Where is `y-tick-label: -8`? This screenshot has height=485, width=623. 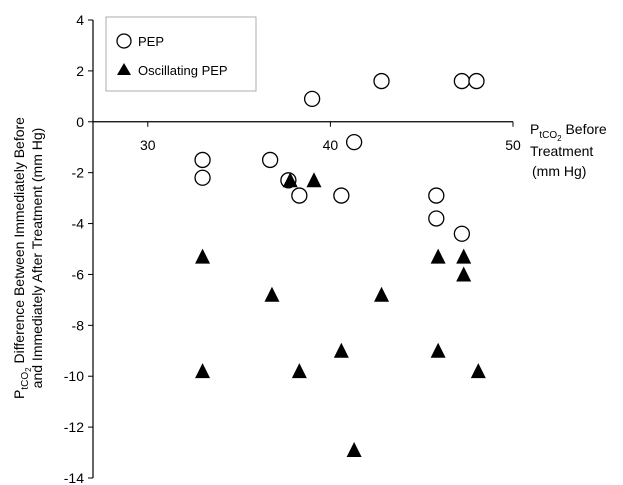 y-tick-label: -8 is located at coordinates (78, 325).